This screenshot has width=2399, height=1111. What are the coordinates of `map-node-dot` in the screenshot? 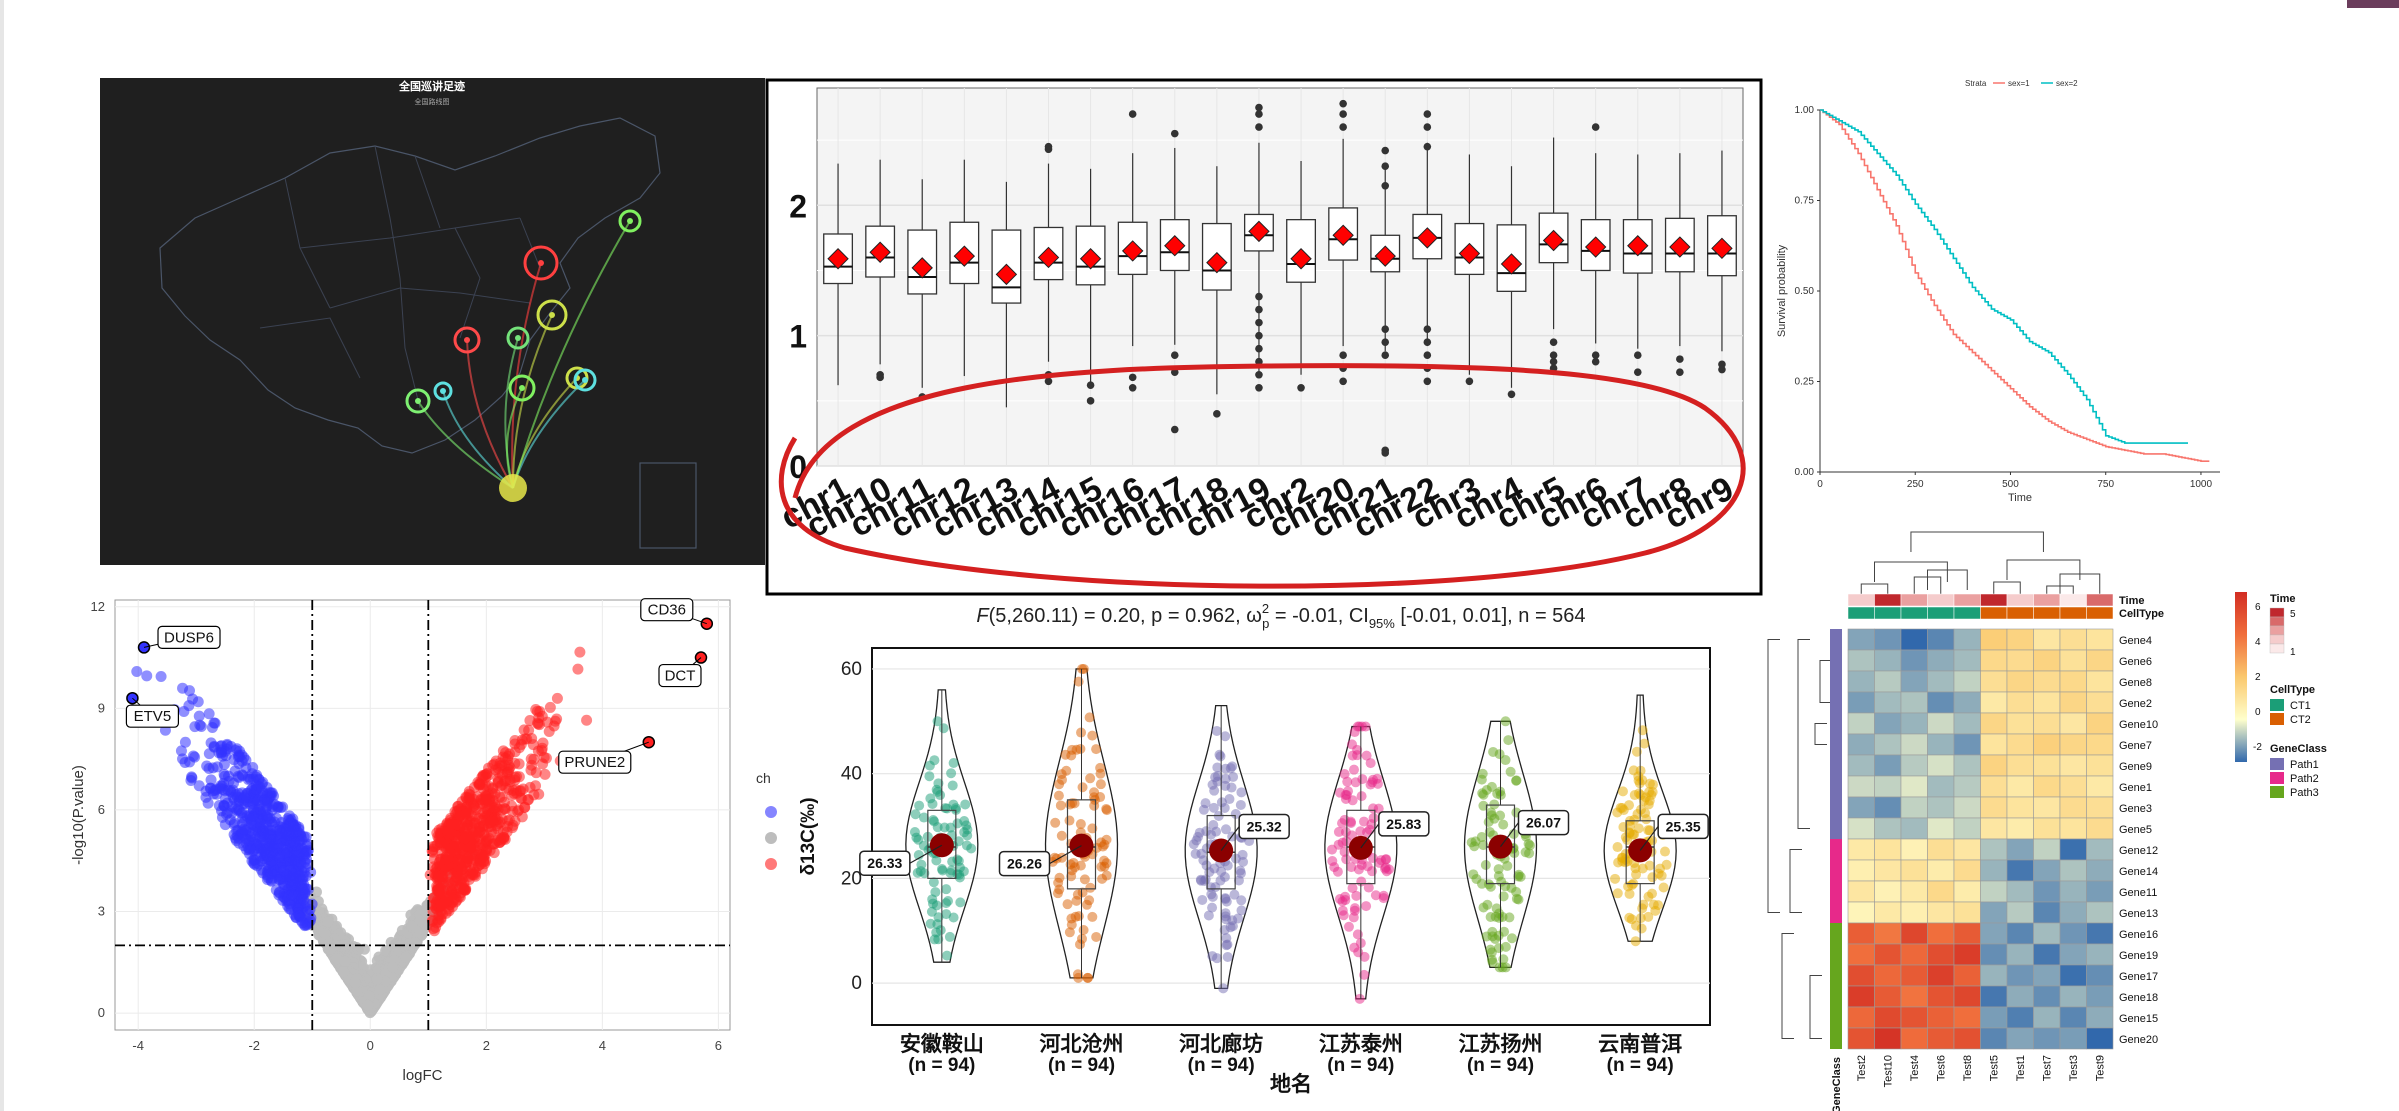 It's located at (585, 380).